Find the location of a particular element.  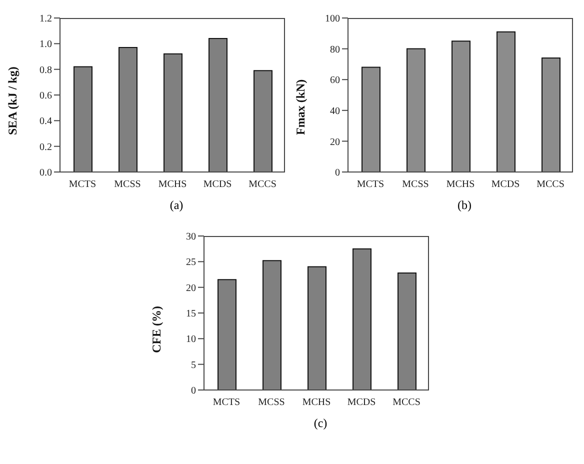

y-tick-label: 5 is located at coordinates (193, 365).